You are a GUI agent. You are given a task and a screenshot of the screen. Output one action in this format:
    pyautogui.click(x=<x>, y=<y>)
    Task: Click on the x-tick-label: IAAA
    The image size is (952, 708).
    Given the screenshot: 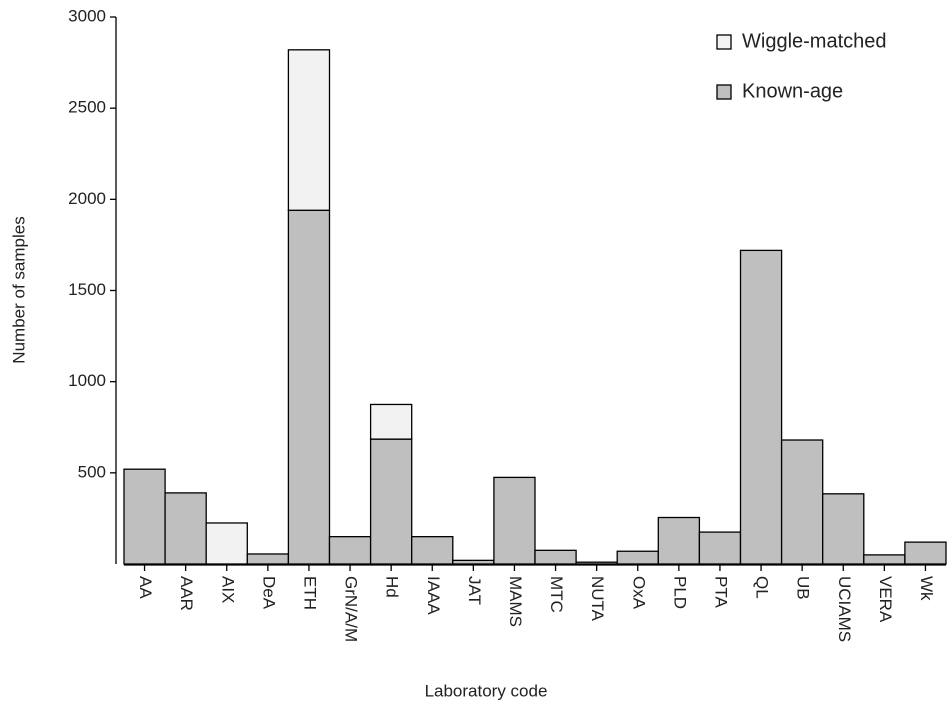 What is the action you would take?
    pyautogui.click(x=433, y=595)
    